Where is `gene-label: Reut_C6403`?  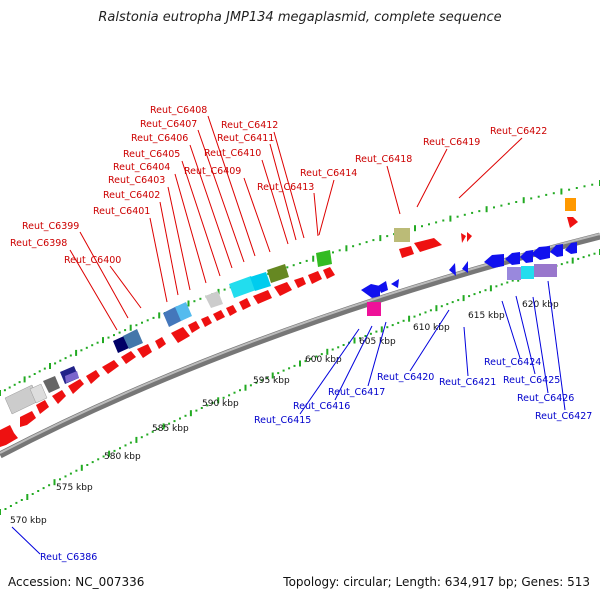
gene-label: Reut_C6403 is located at coordinates (136, 180).